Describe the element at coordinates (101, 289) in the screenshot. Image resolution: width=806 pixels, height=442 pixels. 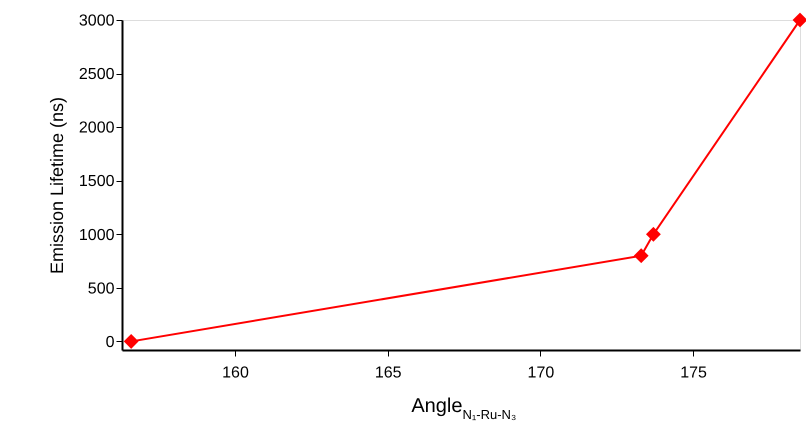
I see `y-tick-label: 500` at that location.